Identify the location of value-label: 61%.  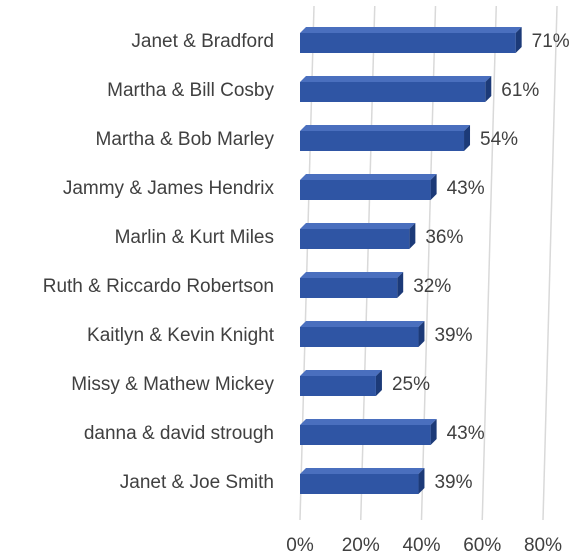
(520, 90).